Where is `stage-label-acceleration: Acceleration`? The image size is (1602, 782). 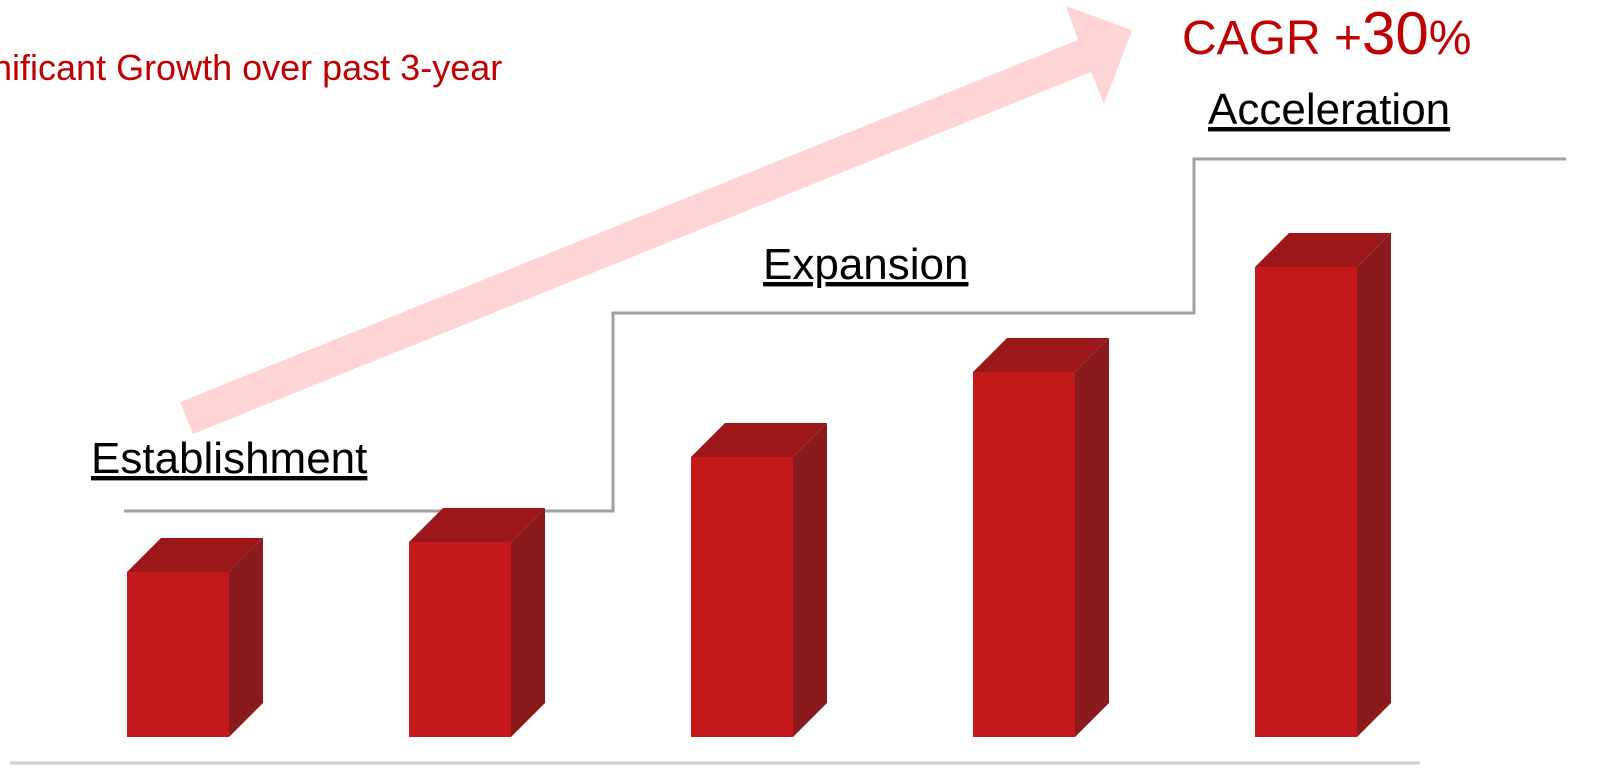 stage-label-acceleration: Acceleration is located at coordinates (1329, 109).